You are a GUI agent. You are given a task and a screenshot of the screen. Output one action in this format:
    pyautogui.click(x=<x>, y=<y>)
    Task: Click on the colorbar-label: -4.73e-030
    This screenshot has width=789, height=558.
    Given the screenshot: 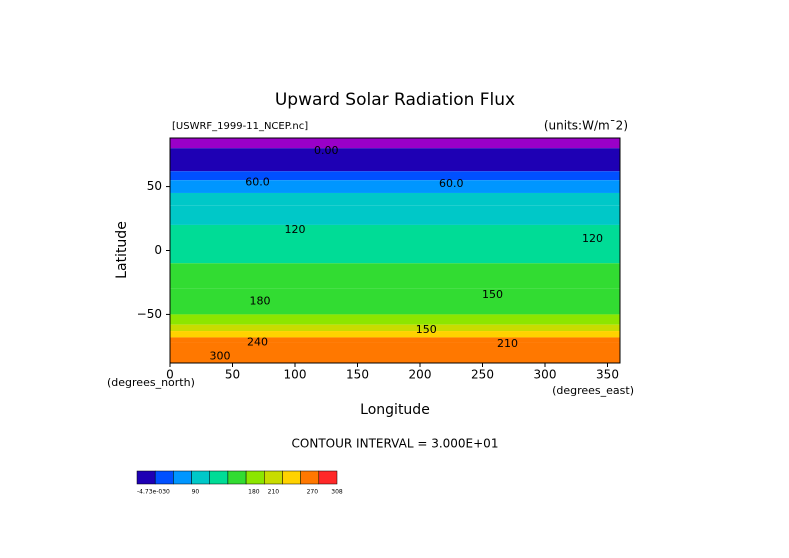 What is the action you would take?
    pyautogui.click(x=153, y=492)
    